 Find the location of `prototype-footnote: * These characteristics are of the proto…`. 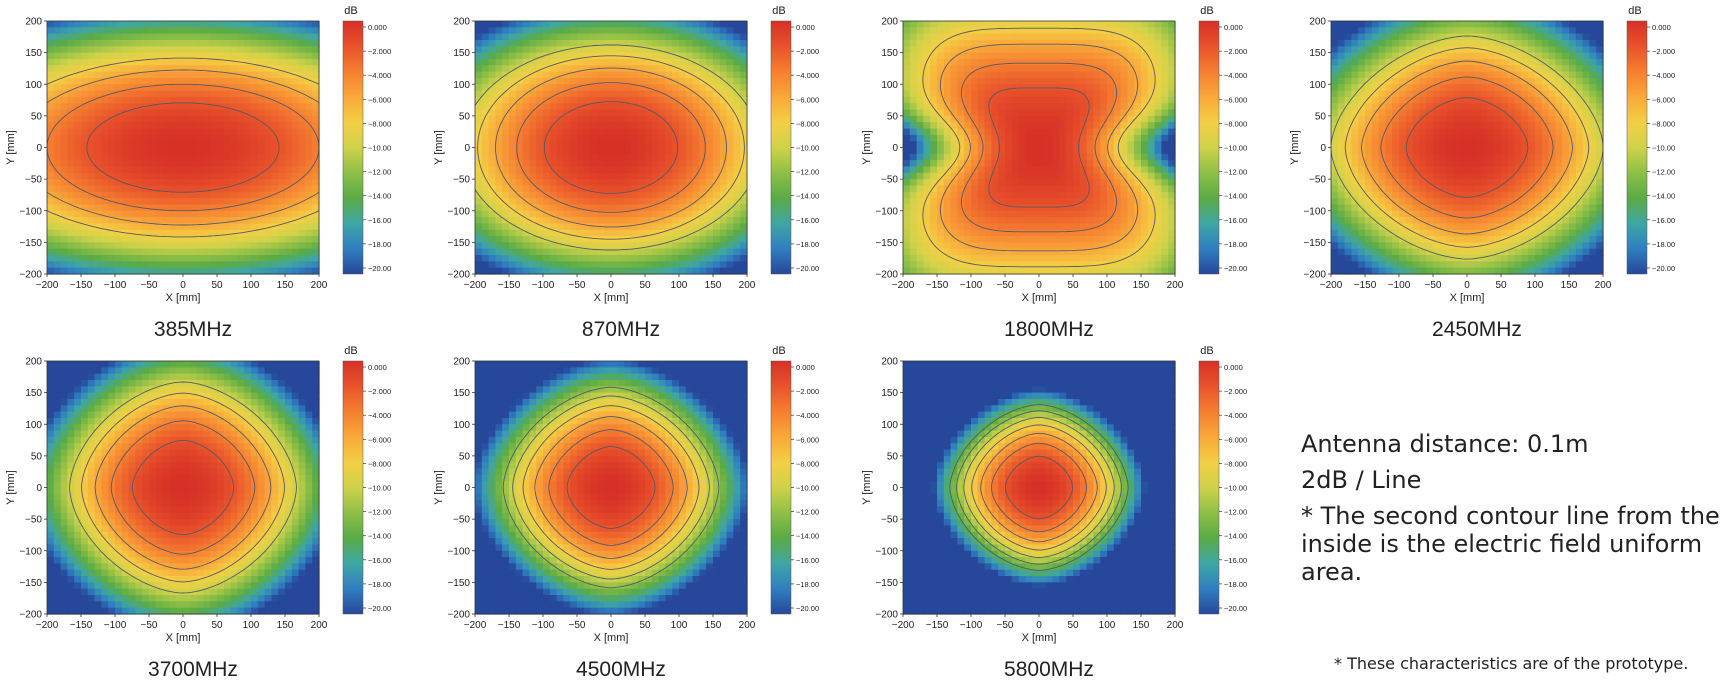

prototype-footnote: * These characteristics are of the proto… is located at coordinates (1511, 663).